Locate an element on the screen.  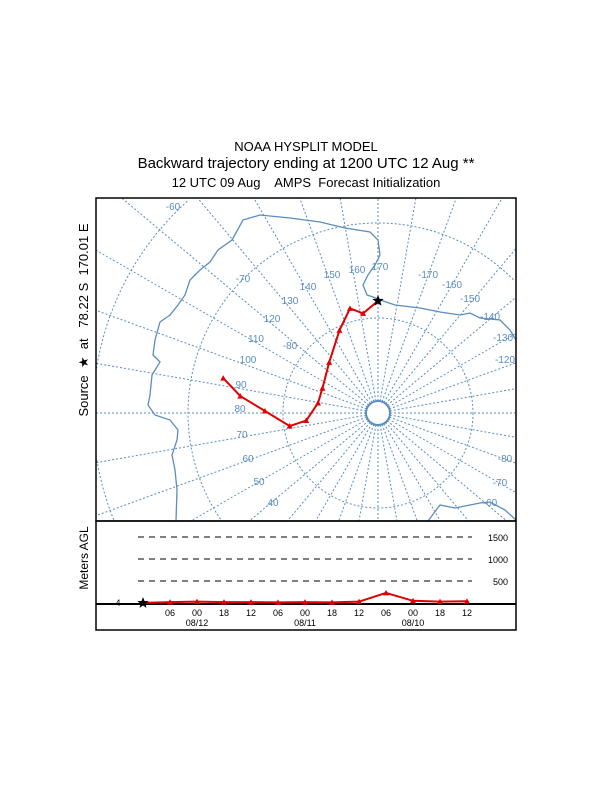
longitude-label: 150 is located at coordinates (332, 275).